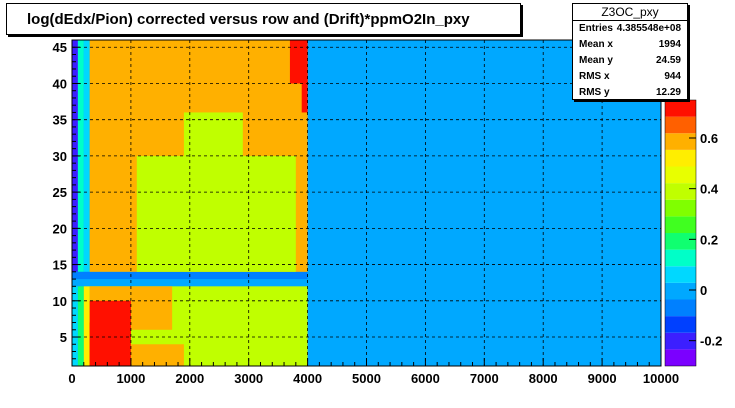 The image size is (735, 408). Describe the element at coordinates (366, 378) in the screenshot. I see `x-tick-label: 5000` at that location.